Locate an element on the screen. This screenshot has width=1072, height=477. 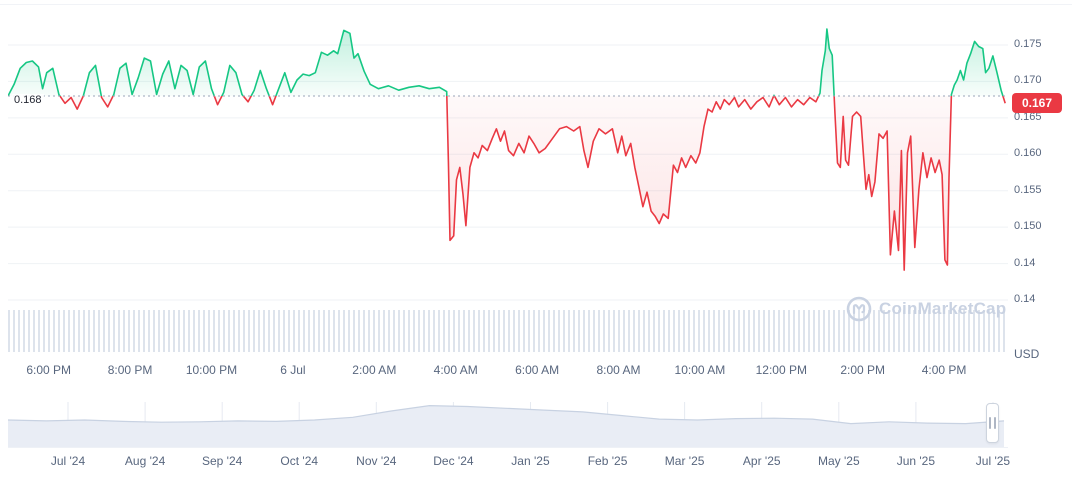
coinmarketcap-watermark: CoinMarketCap is located at coordinates (926, 309).